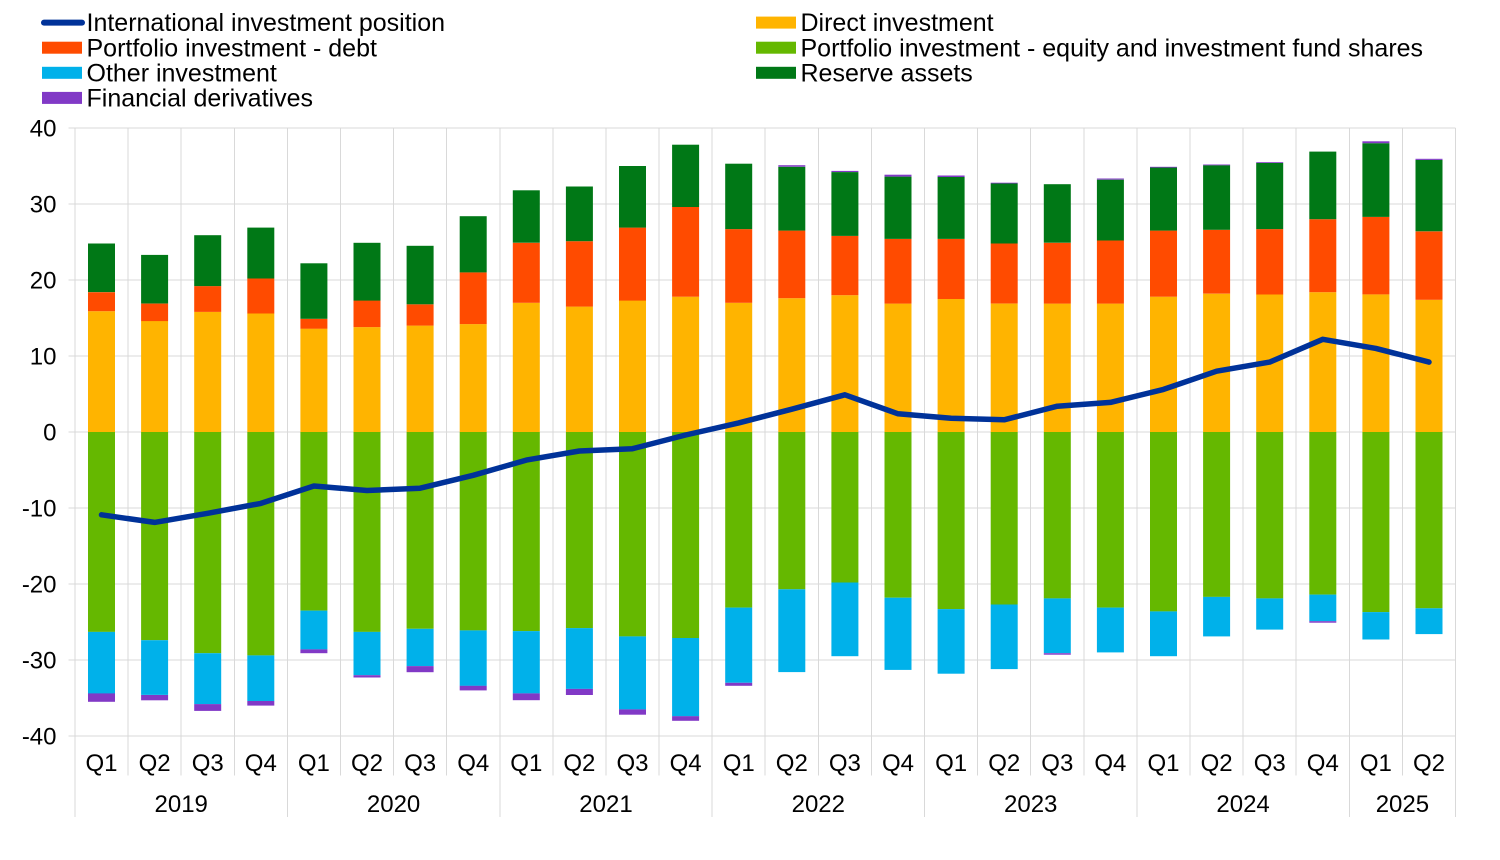  What do you see at coordinates (181, 804) in the screenshot?
I see `svg-text: 2019` at bounding box center [181, 804].